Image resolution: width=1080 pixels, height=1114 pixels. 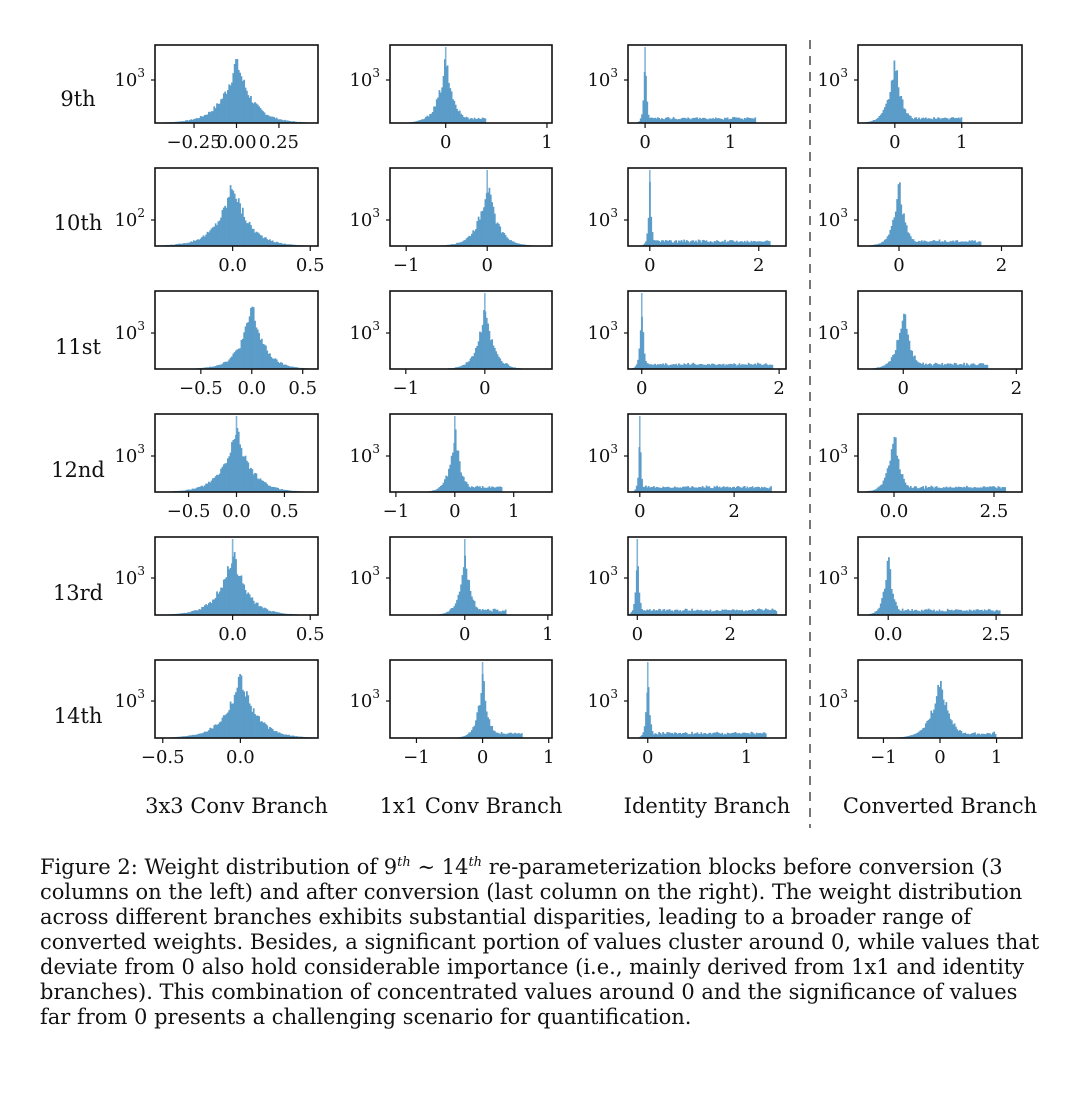 What do you see at coordinates (279, 142) in the screenshot?
I see `x-tick-label: 0.25` at bounding box center [279, 142].